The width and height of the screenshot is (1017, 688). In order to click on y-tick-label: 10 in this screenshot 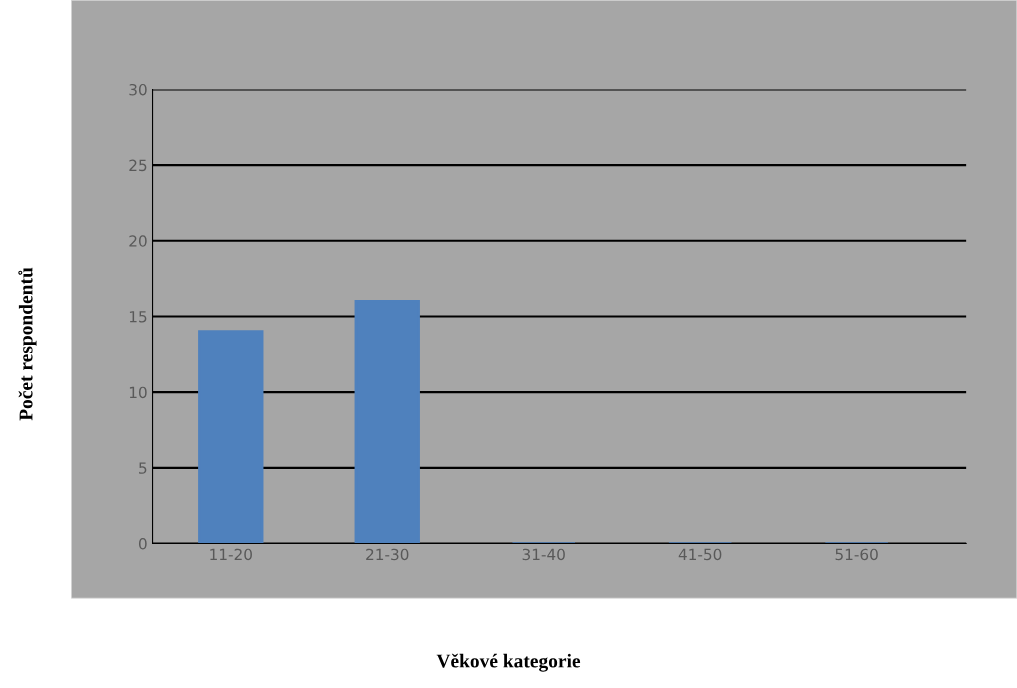, I will do `click(138, 392)`.